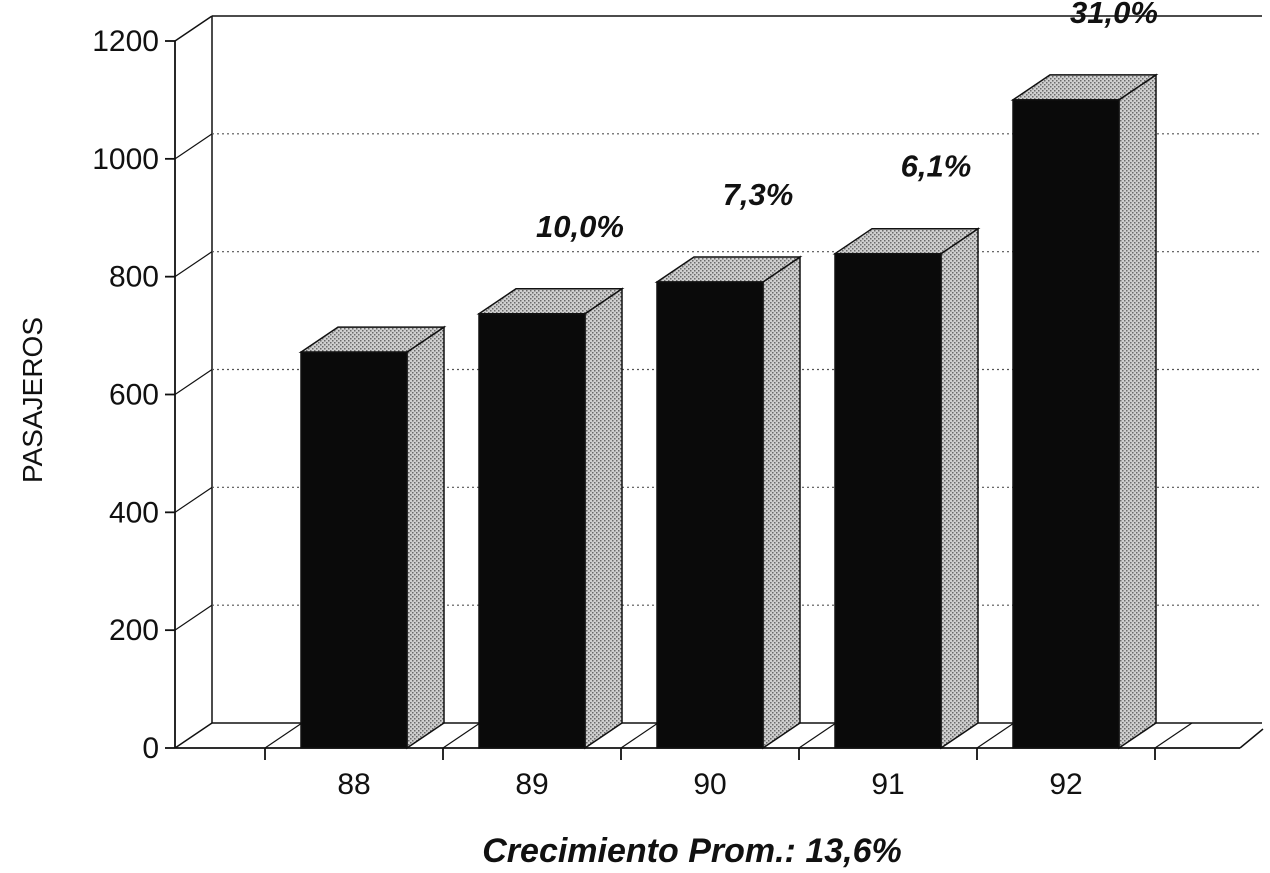 Image resolution: width=1270 pixels, height=873 pixels. I want to click on growth-label: 10,0%, so click(580, 226).